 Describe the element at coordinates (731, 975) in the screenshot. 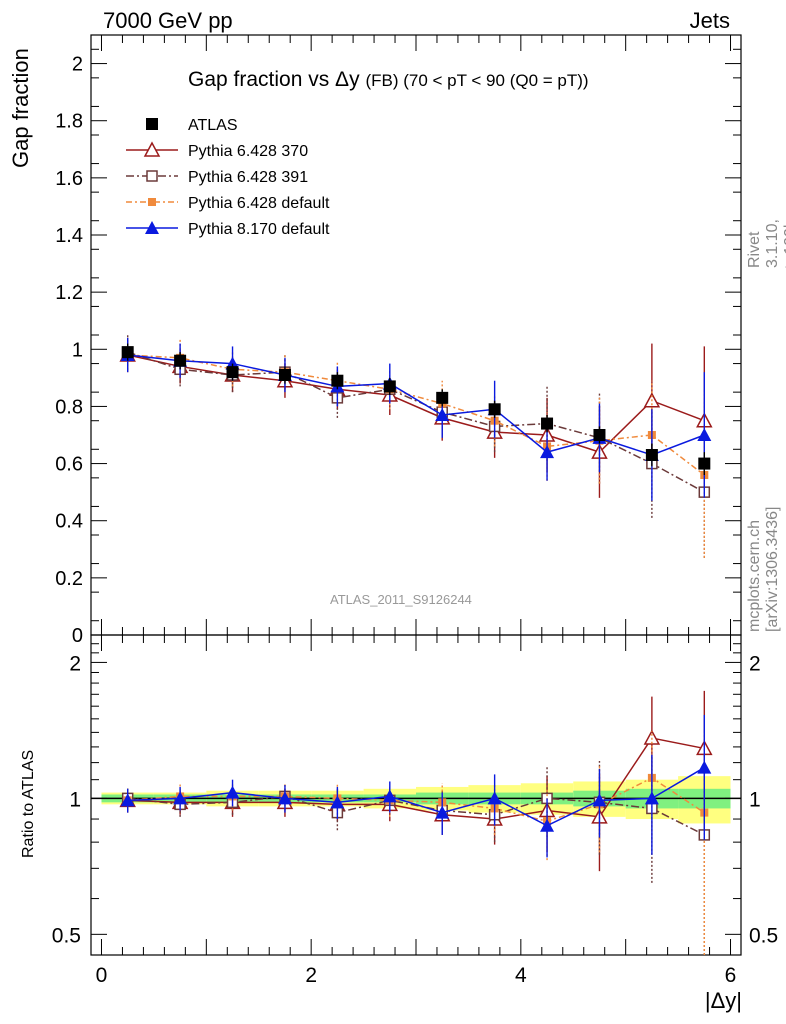

I see `x-tick-label: 6` at that location.